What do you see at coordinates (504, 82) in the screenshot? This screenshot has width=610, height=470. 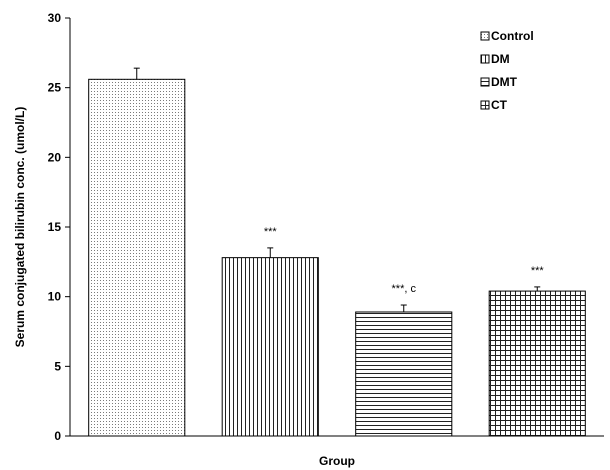 I see `legend-label-dmt: DMT` at bounding box center [504, 82].